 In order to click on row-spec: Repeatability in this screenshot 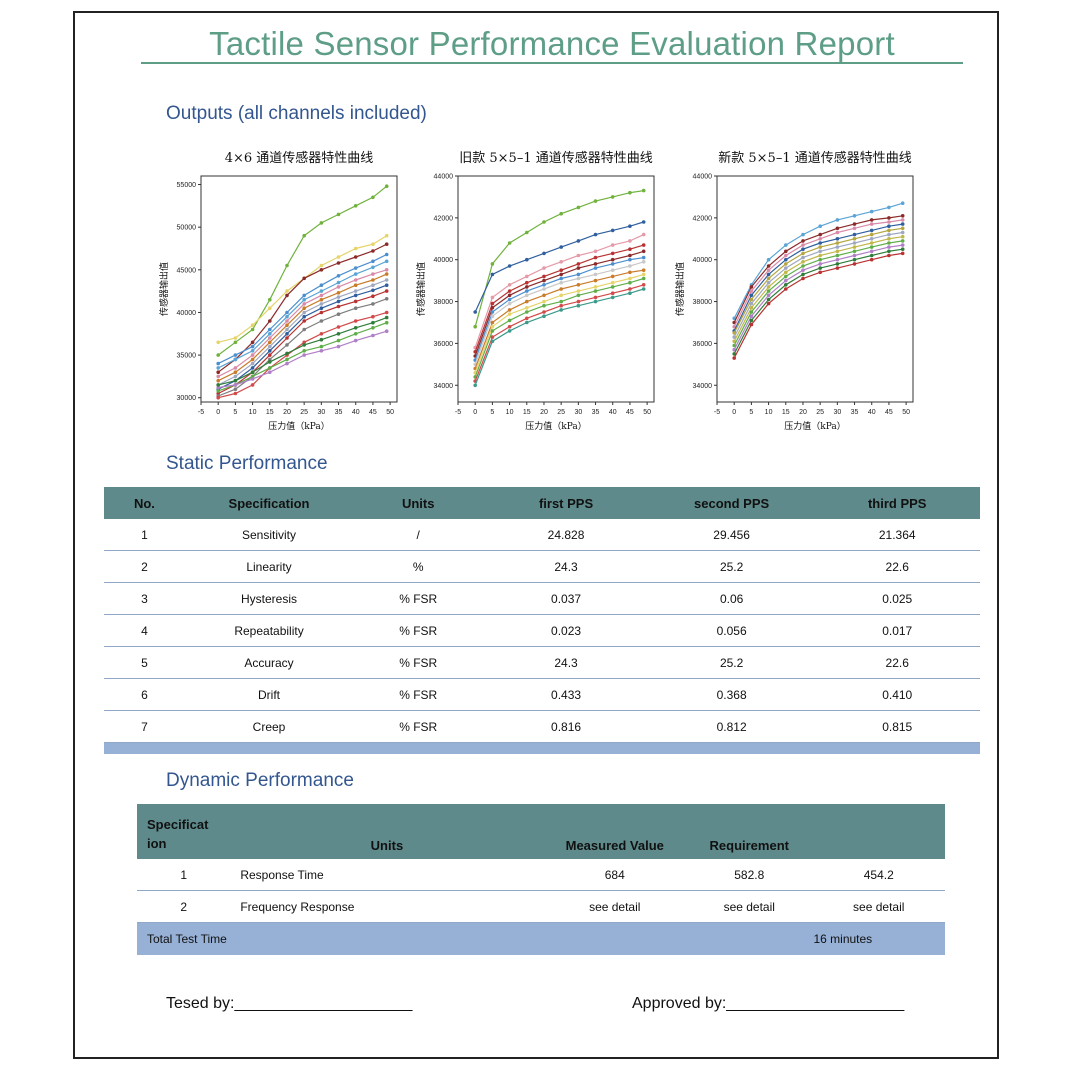, I will do `click(269, 630)`.